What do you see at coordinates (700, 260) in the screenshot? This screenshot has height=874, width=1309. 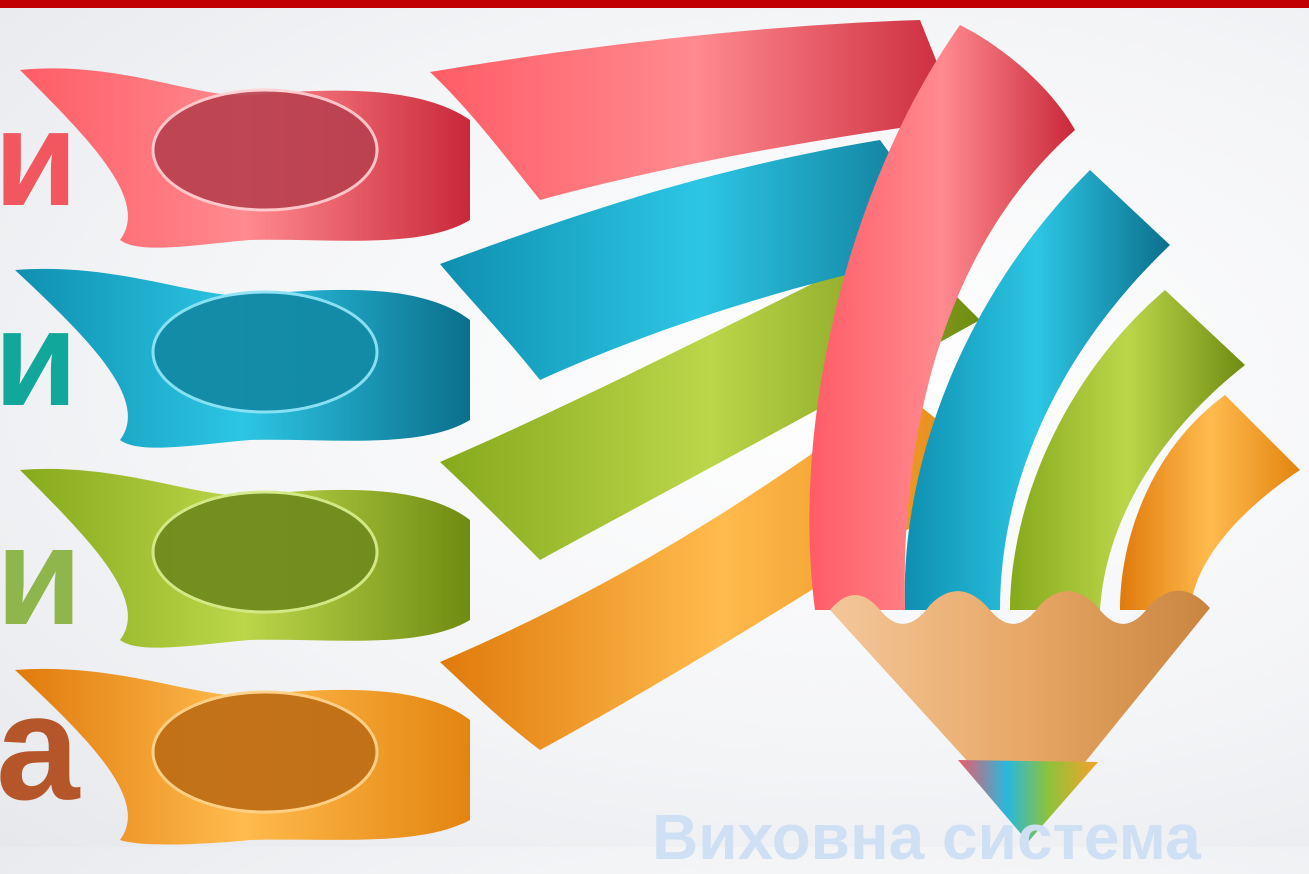 I see `ribbon-long-blue` at bounding box center [700, 260].